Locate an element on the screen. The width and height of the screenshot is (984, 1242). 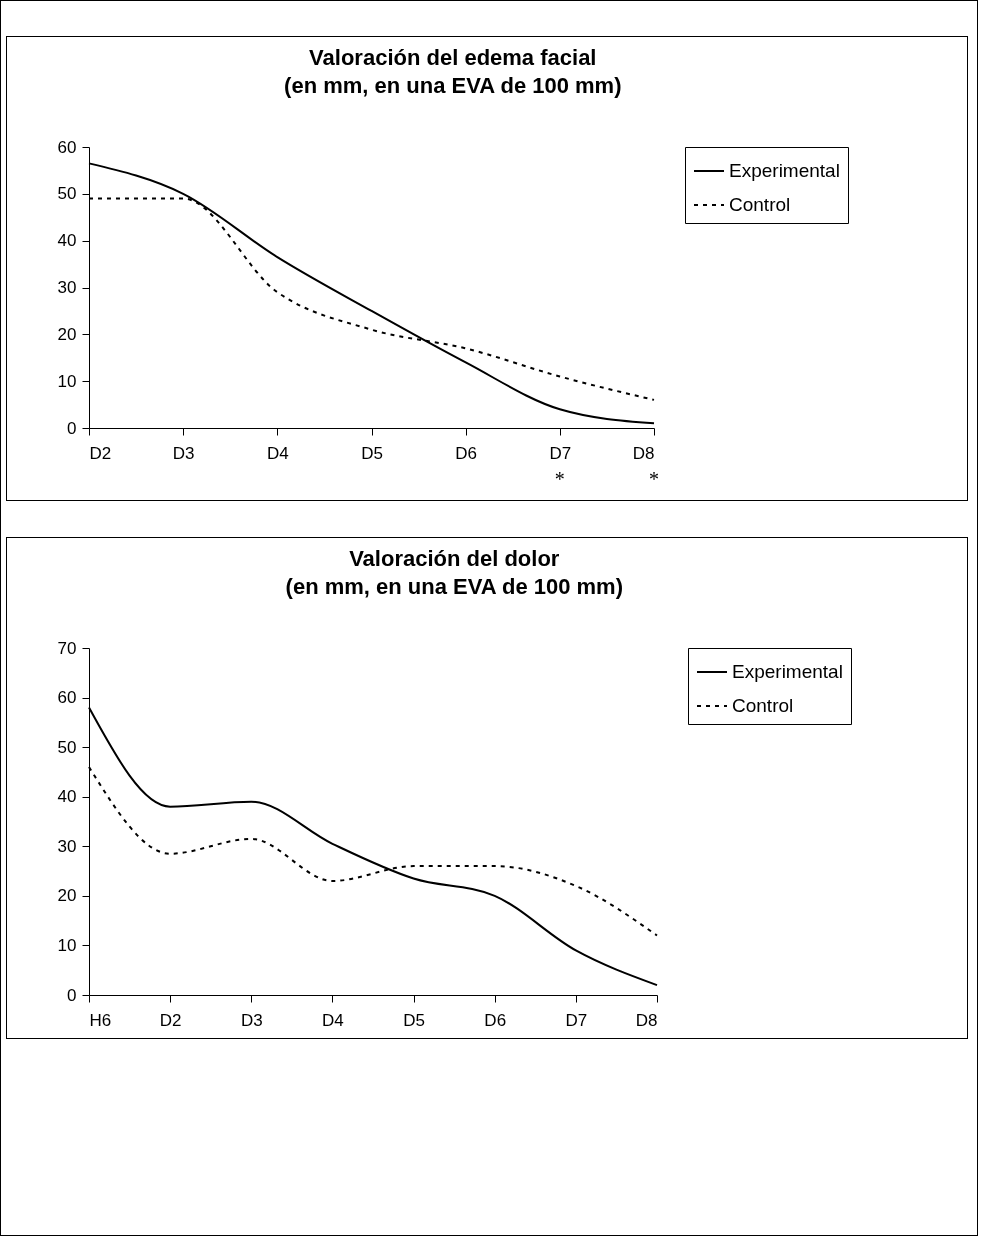
y-tick-label: 70 is located at coordinates (67, 648).